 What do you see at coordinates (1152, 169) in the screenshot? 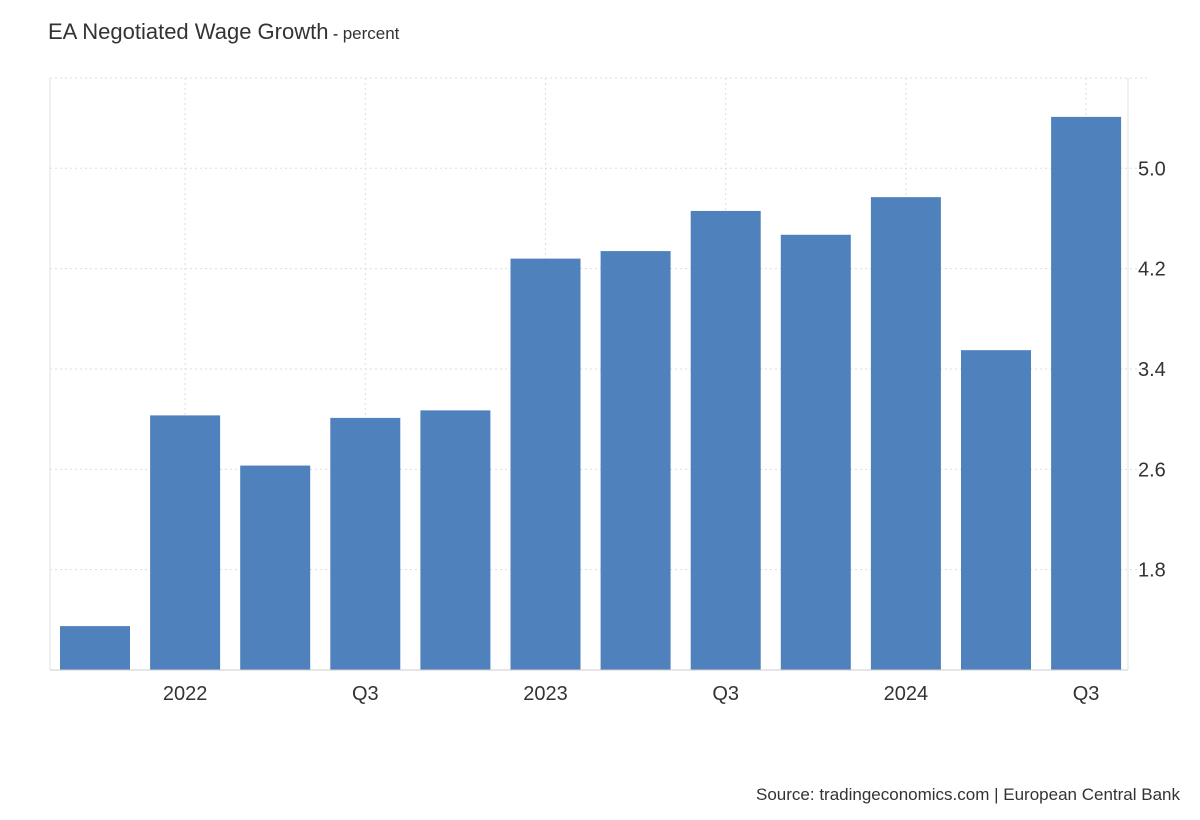
I see `y-tick-label: 5.0` at bounding box center [1152, 169].